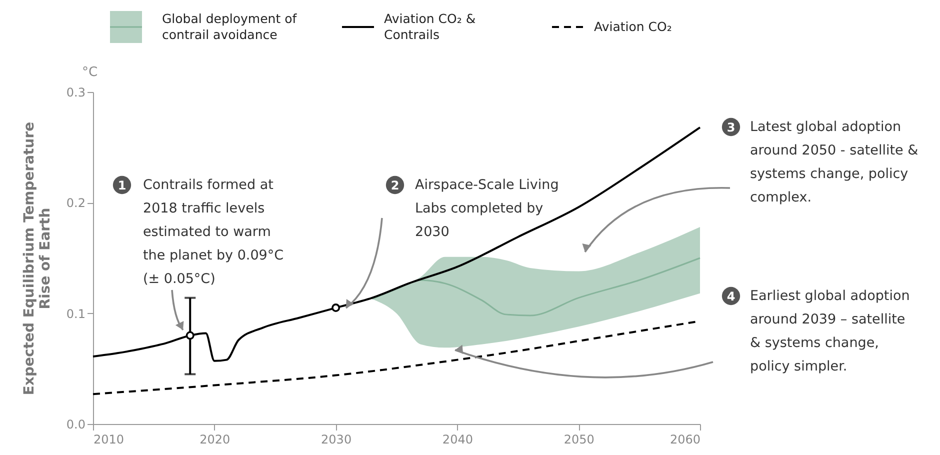 This screenshot has width=940, height=455. Describe the element at coordinates (76, 93) in the screenshot. I see `y-tick-label: 0.3` at that location.